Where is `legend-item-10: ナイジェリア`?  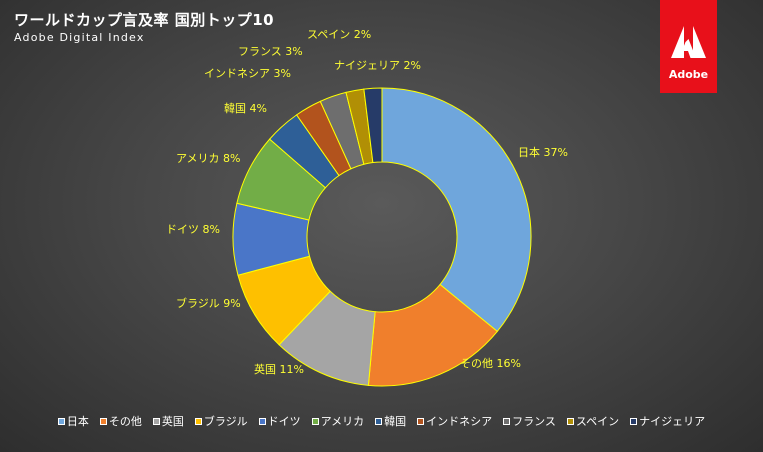 legend-item-10: ナイジェリア is located at coordinates (667, 421).